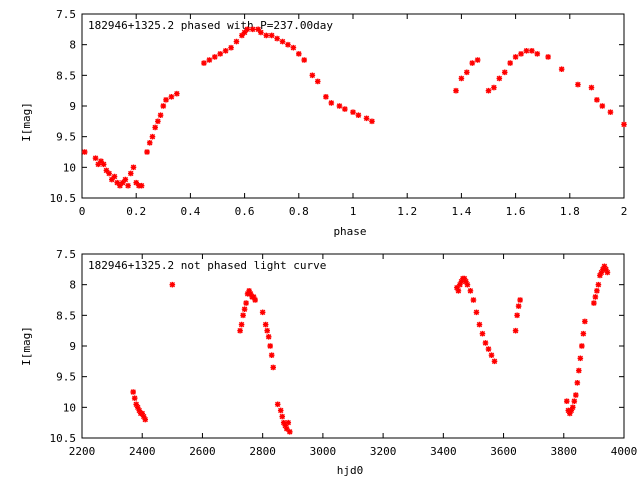 The height and width of the screenshot is (484, 640). I want to click on phased-xtick-label: 0.6, so click(245, 211).